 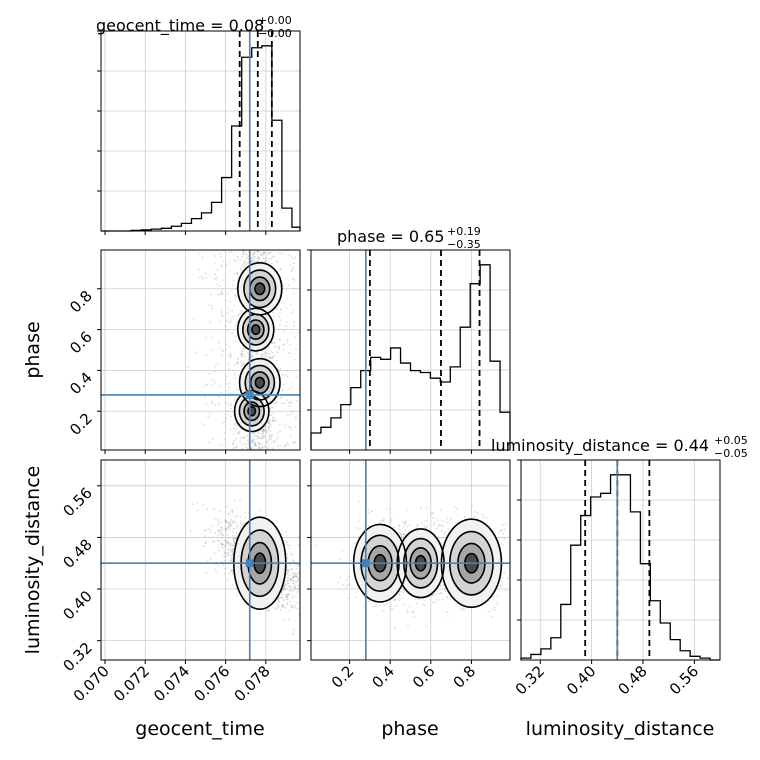 What do you see at coordinates (131, 683) in the screenshot?
I see `x-tick-label-geocent-time: 0.072` at bounding box center [131, 683].